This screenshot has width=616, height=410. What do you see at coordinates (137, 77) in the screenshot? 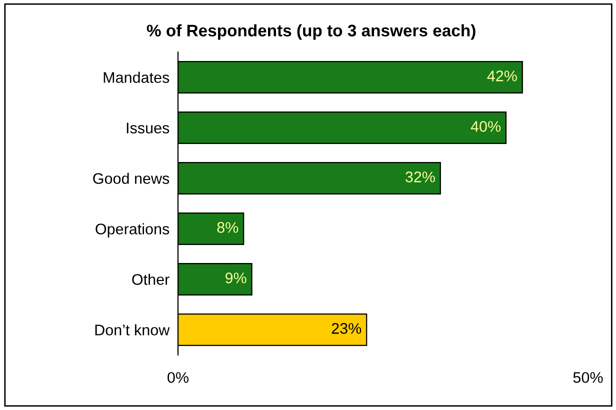
I see `y-tick-label: Mandates` at bounding box center [137, 77].